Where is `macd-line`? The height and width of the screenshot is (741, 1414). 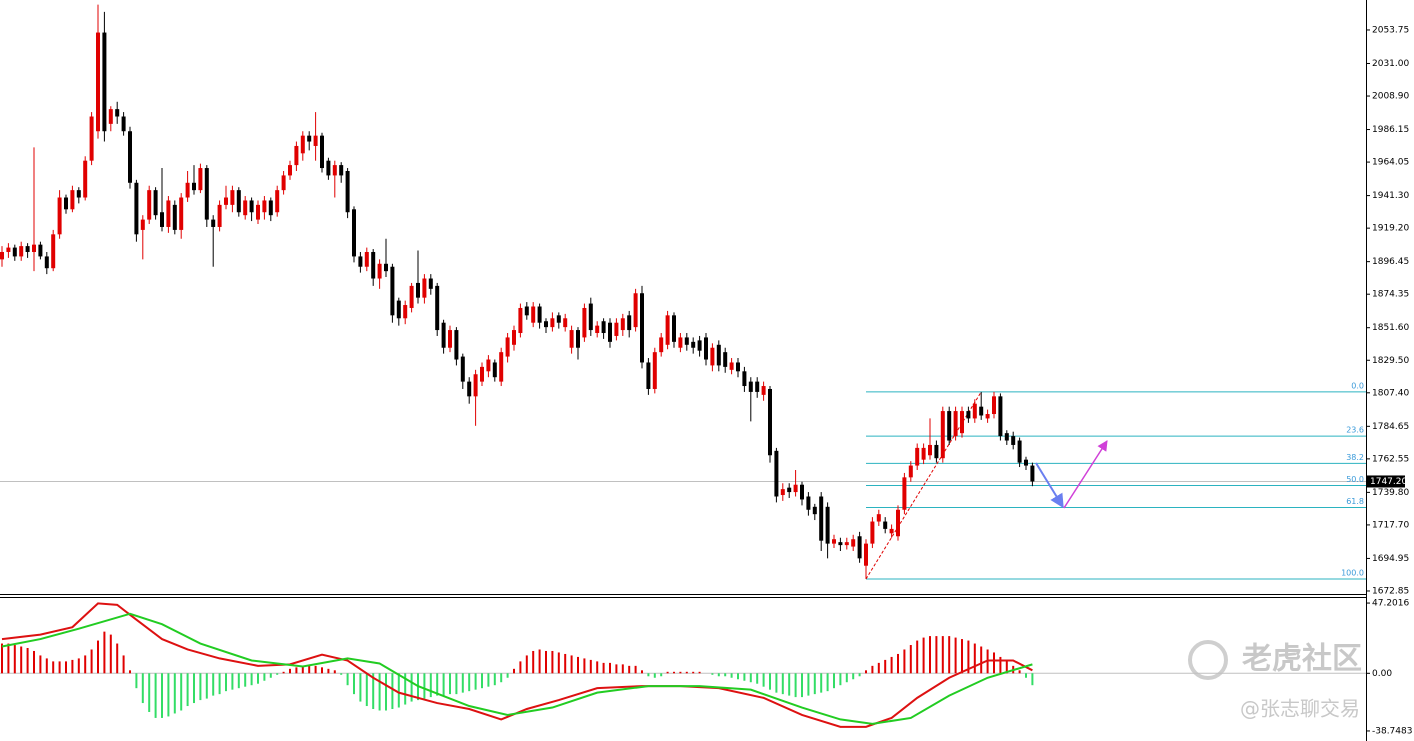
macd-line is located at coordinates (517, 668).